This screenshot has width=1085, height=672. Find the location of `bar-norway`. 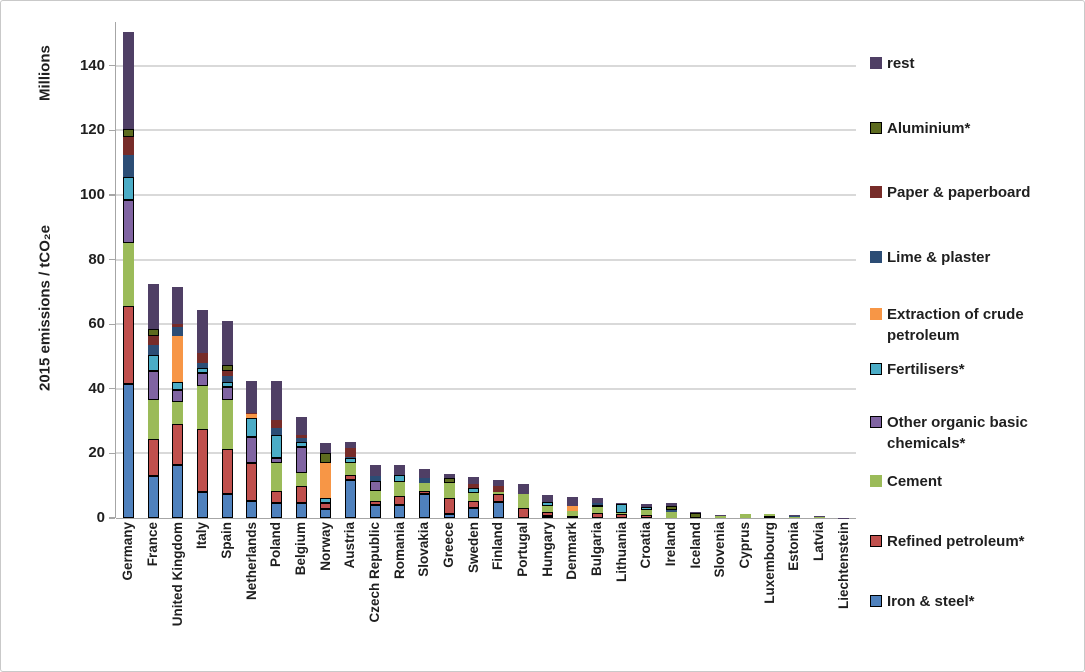

bar-norway is located at coordinates (326, 480).